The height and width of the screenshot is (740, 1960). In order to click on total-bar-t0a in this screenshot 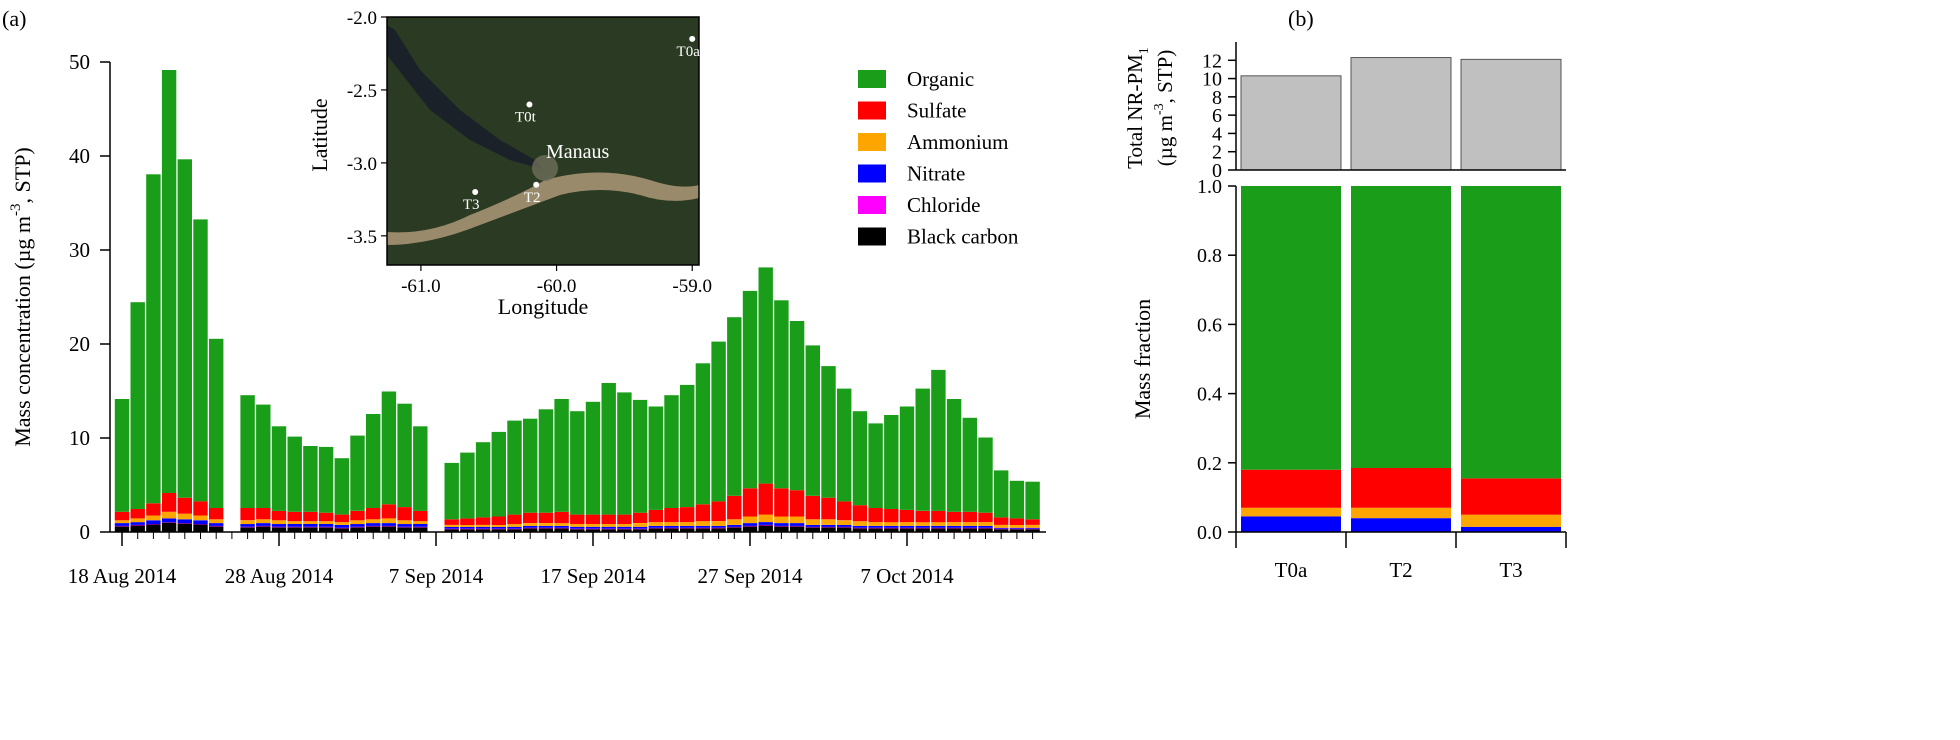, I will do `click(1291, 123)`.